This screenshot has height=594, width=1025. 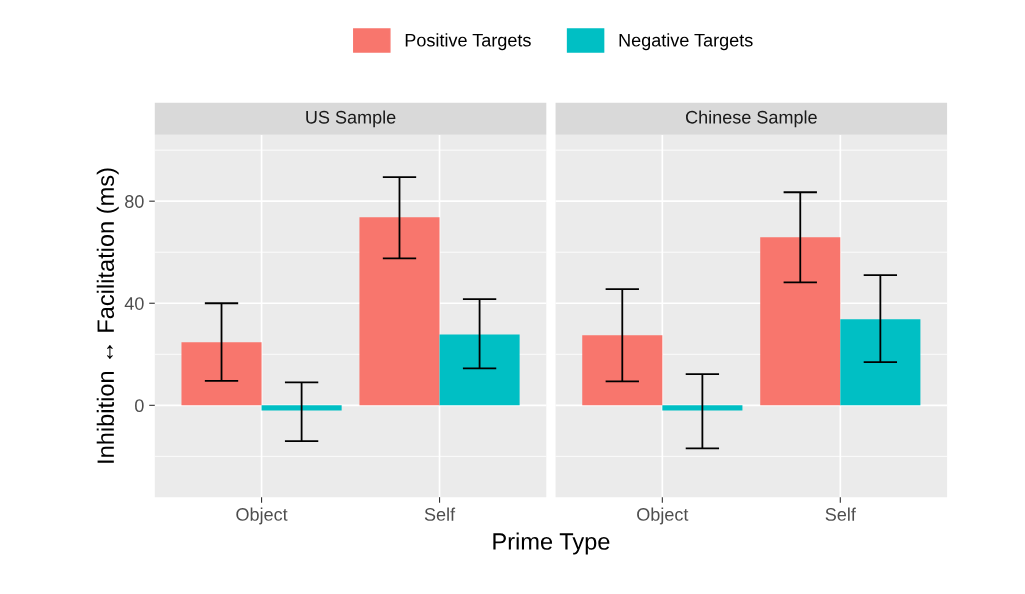 I want to click on legend-label: Negative Targets, so click(x=686, y=42).